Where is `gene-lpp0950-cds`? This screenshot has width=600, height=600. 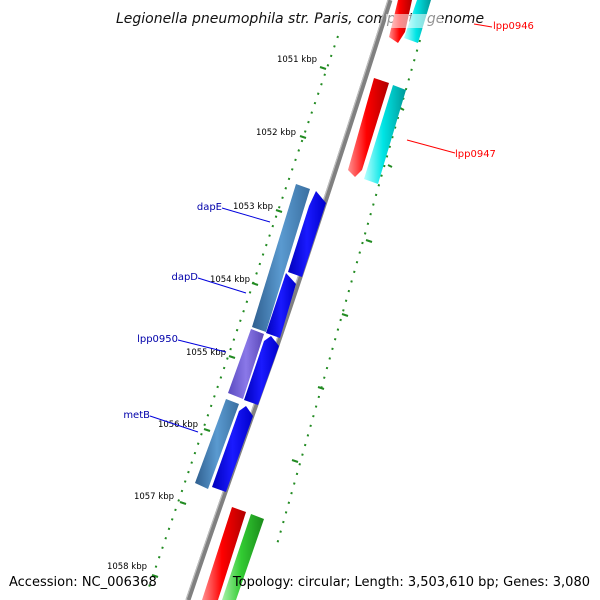 gene-lpp0950-cds is located at coordinates (261, 370).